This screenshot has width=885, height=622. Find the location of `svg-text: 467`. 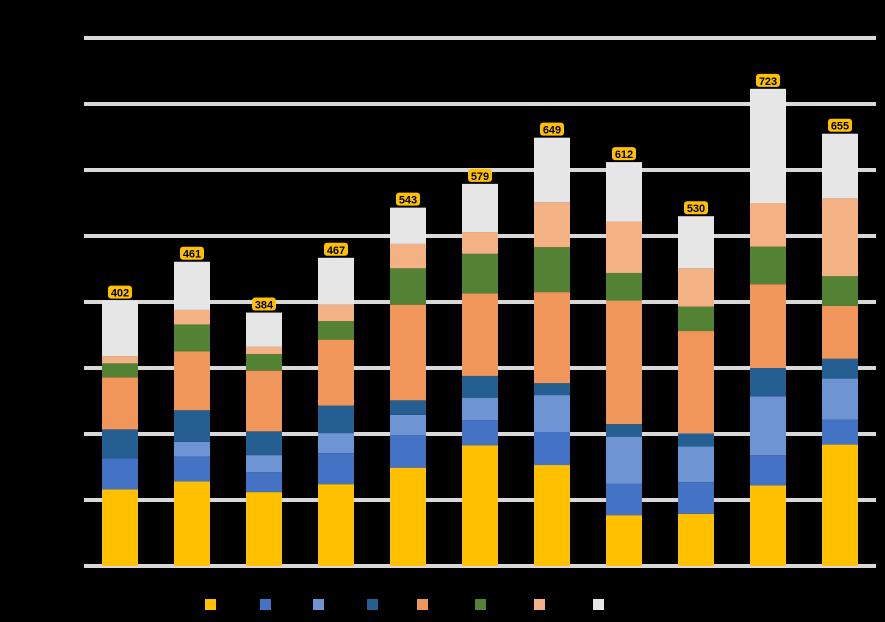

svg-text: 467 is located at coordinates (336, 251).